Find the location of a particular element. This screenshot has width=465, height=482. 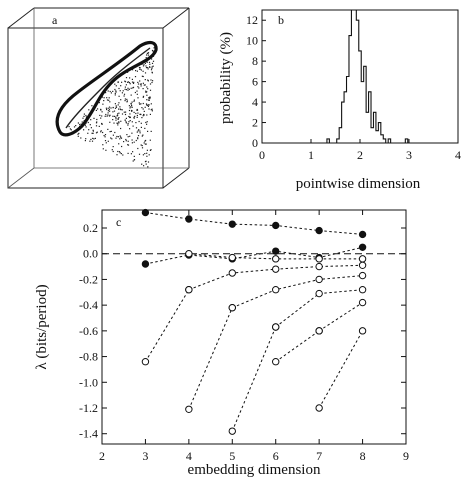

panel-c-ytick-label: -1.2 is located at coordinates (88, 408).